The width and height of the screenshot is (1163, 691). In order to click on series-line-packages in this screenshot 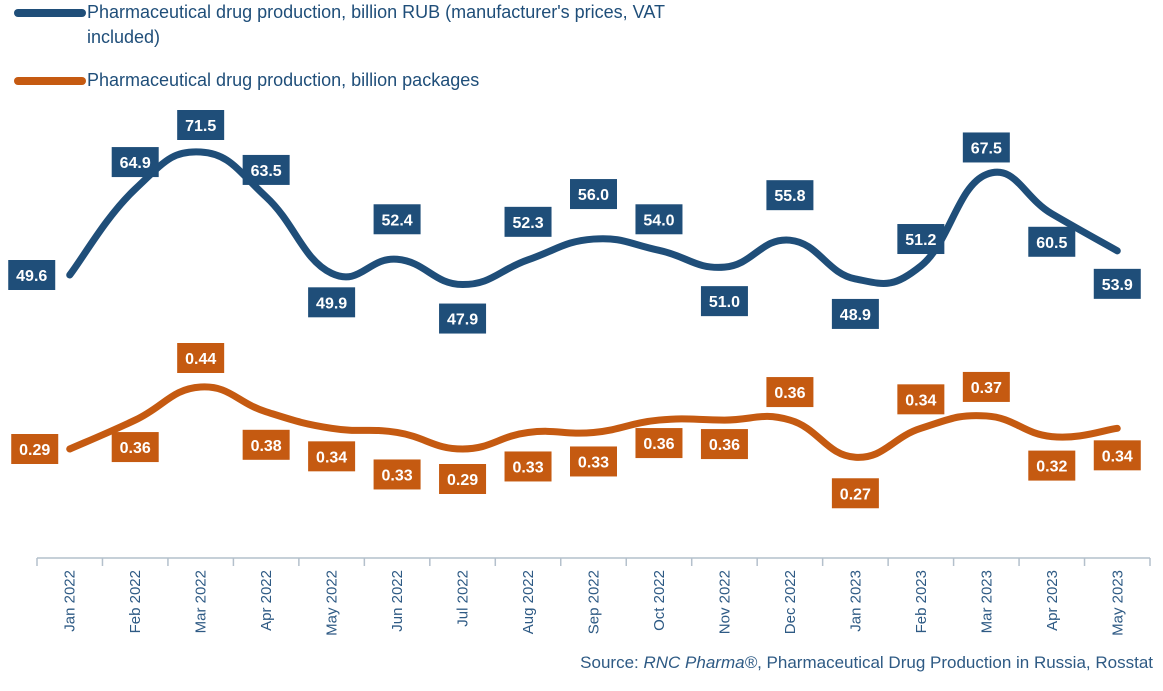, I will do `click(593, 422)`.